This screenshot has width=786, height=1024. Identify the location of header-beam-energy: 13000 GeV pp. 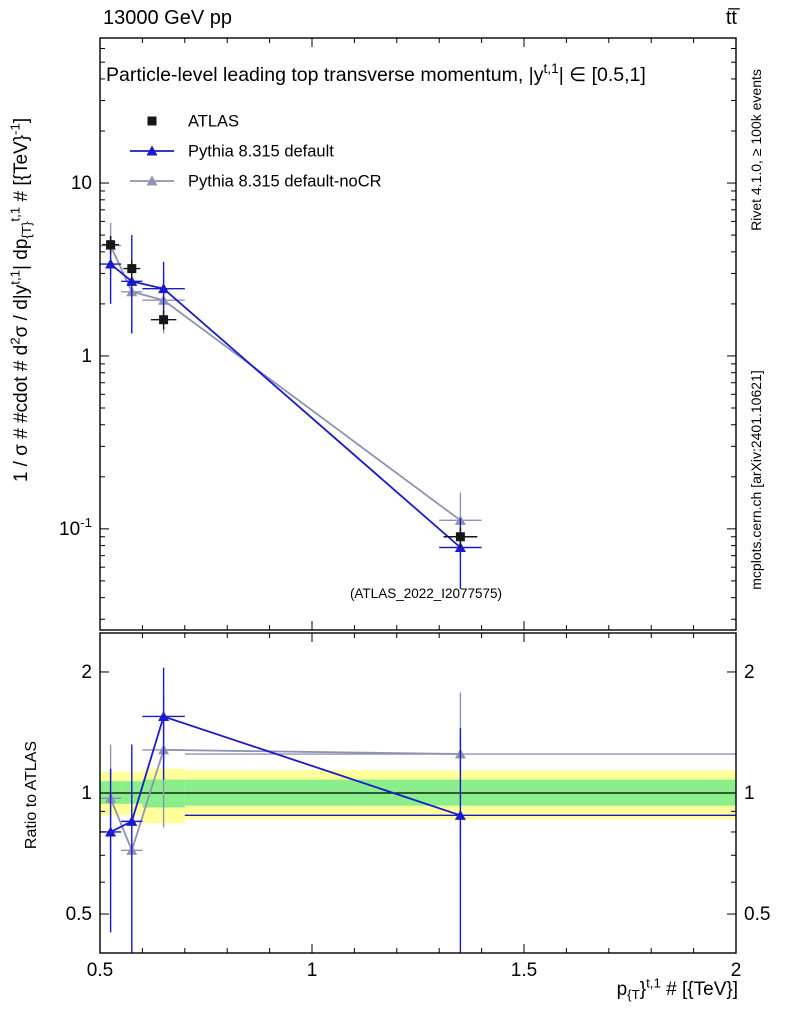
(167, 18).